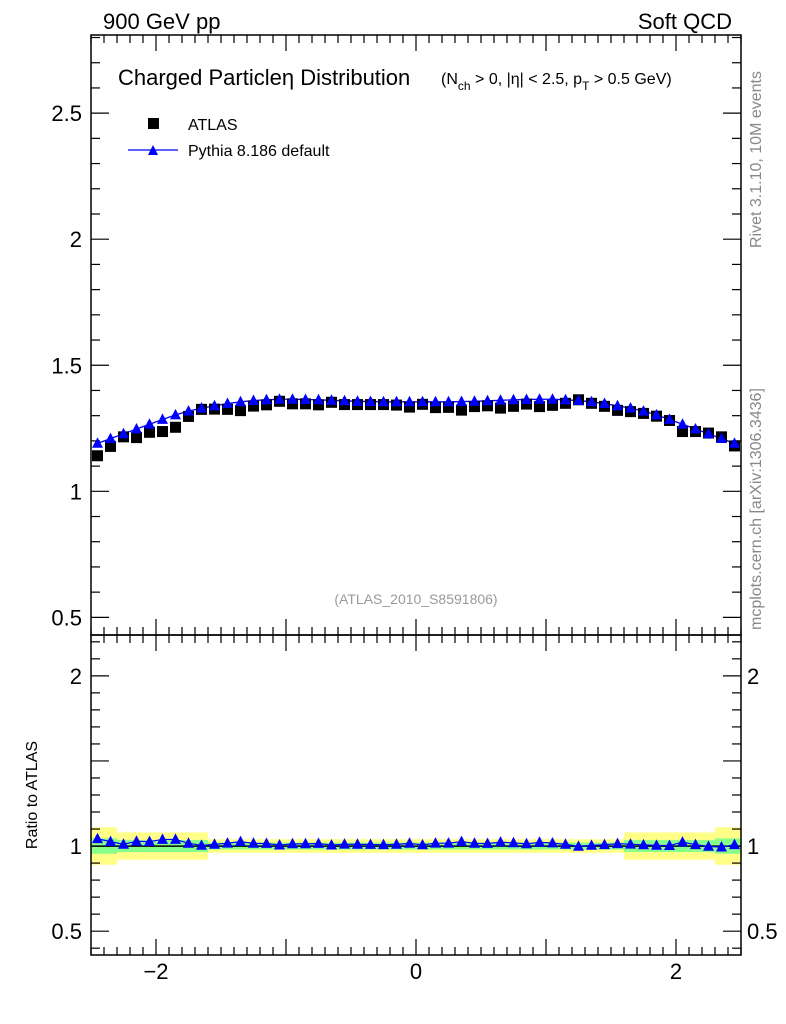 The image size is (786, 1024). What do you see at coordinates (153, 123) in the screenshot?
I see `legend-atlas-marker` at bounding box center [153, 123].